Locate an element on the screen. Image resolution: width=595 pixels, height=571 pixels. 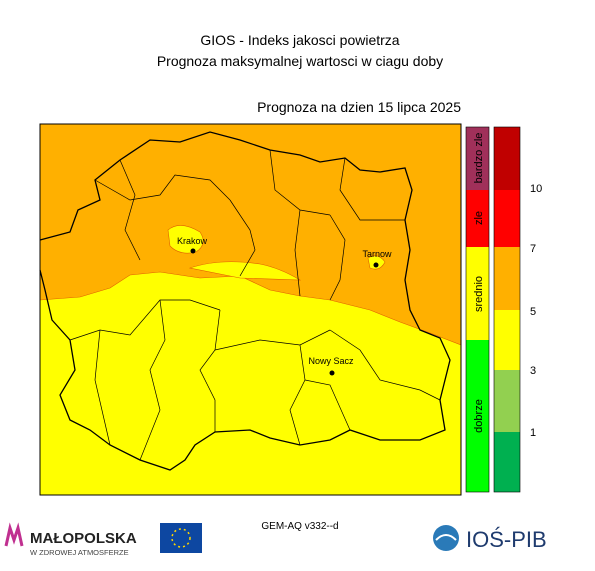
left-logo-tagline: W ZDROWEJ ATMOSFERZE is located at coordinates (79, 552).